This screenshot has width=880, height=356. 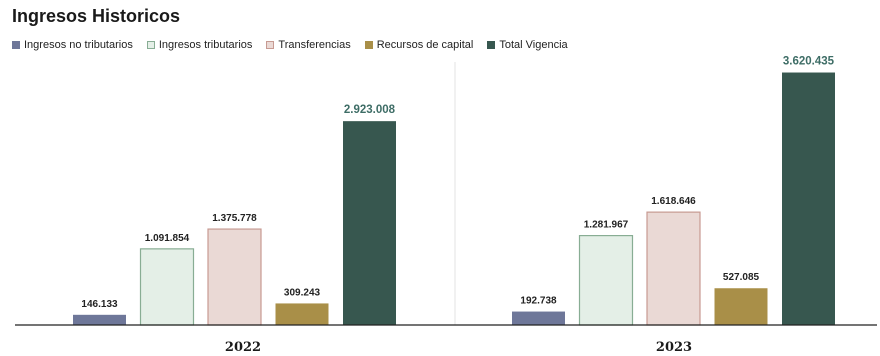 I want to click on data-label: 1.618.646, so click(x=673, y=201).